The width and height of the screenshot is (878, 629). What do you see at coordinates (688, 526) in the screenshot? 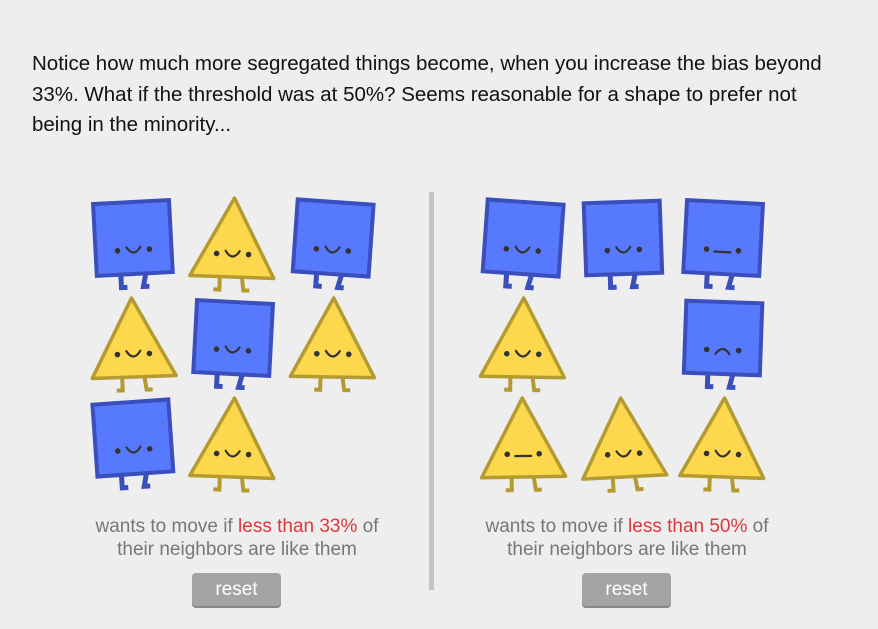
I see `threshold-highlight: less than 50%` at bounding box center [688, 526].